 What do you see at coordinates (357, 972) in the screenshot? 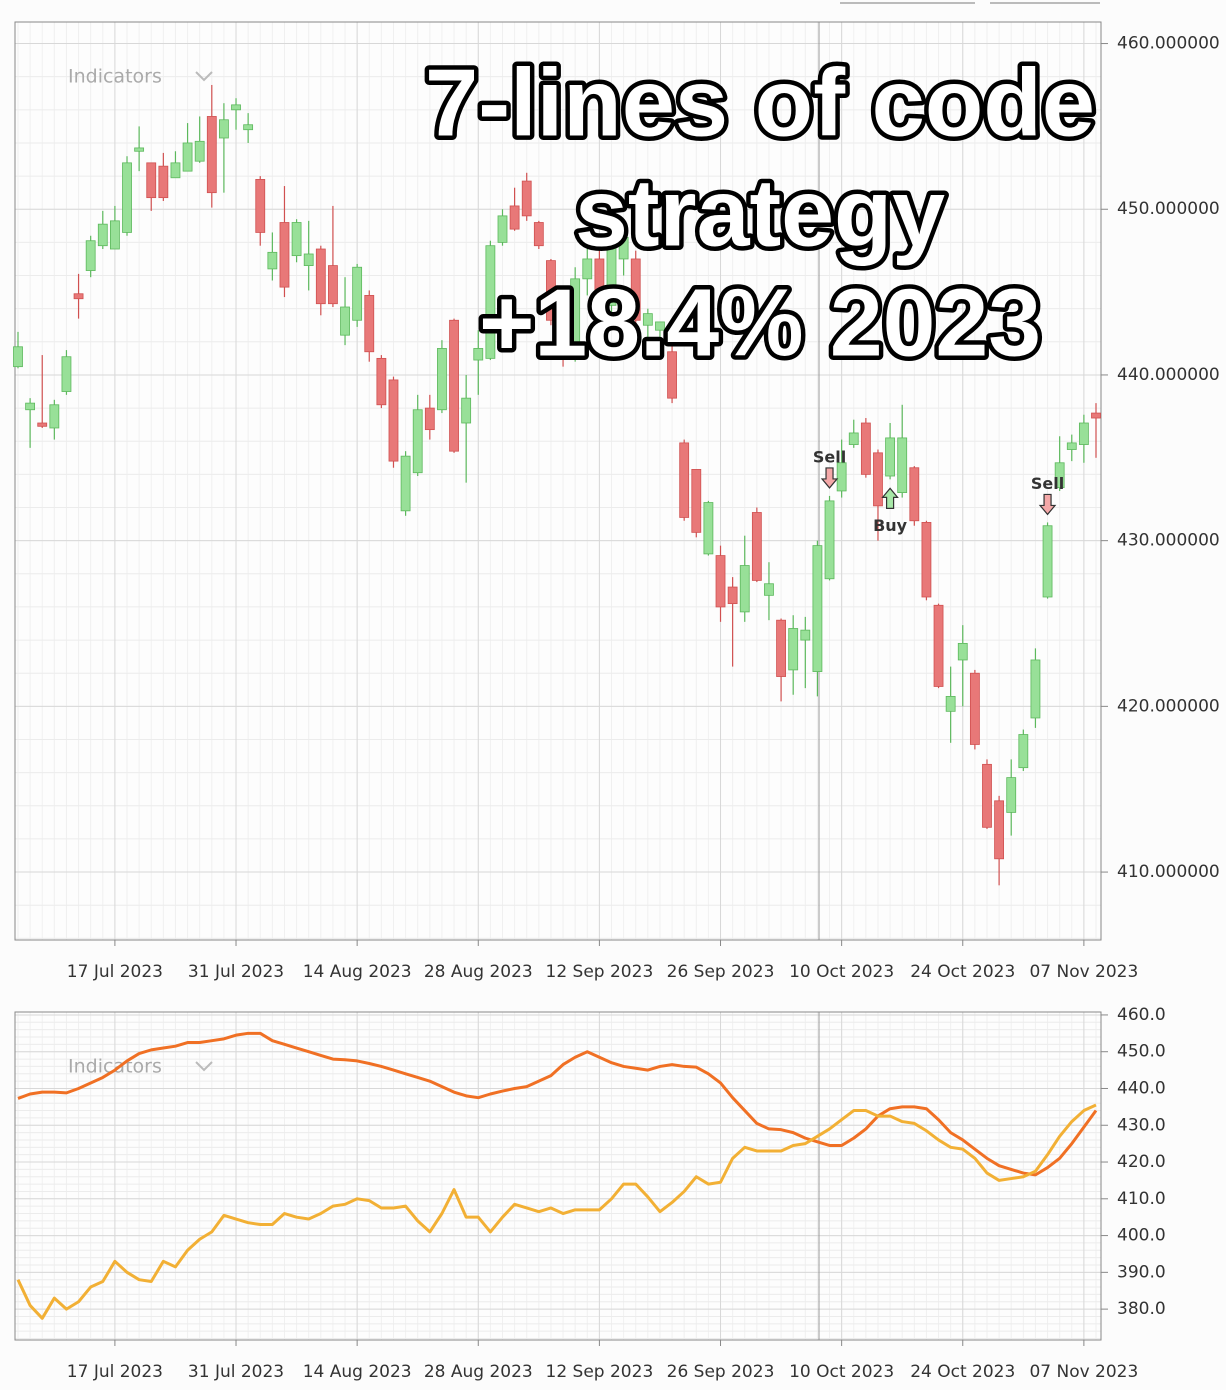
I see `x-tick-label: 14 Aug 2023` at bounding box center [357, 972].